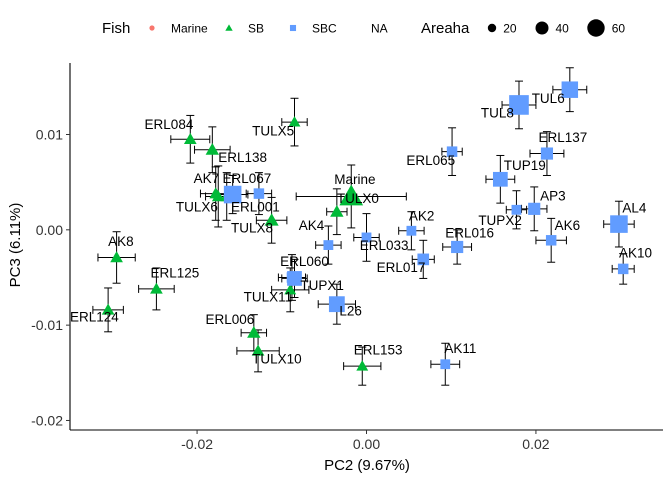  What do you see at coordinates (273, 130) in the screenshot?
I see `point-label: TULX5` at bounding box center [273, 130].